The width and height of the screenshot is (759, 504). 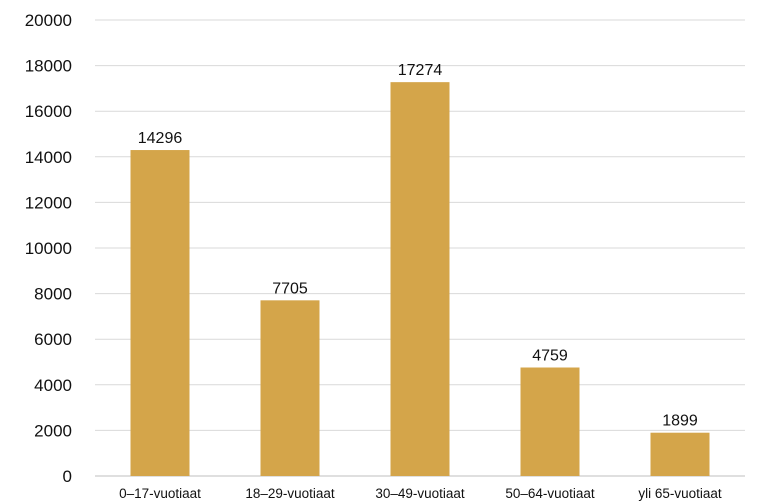 I want to click on category-label: 0–17-vuotiaat, so click(x=160, y=493).